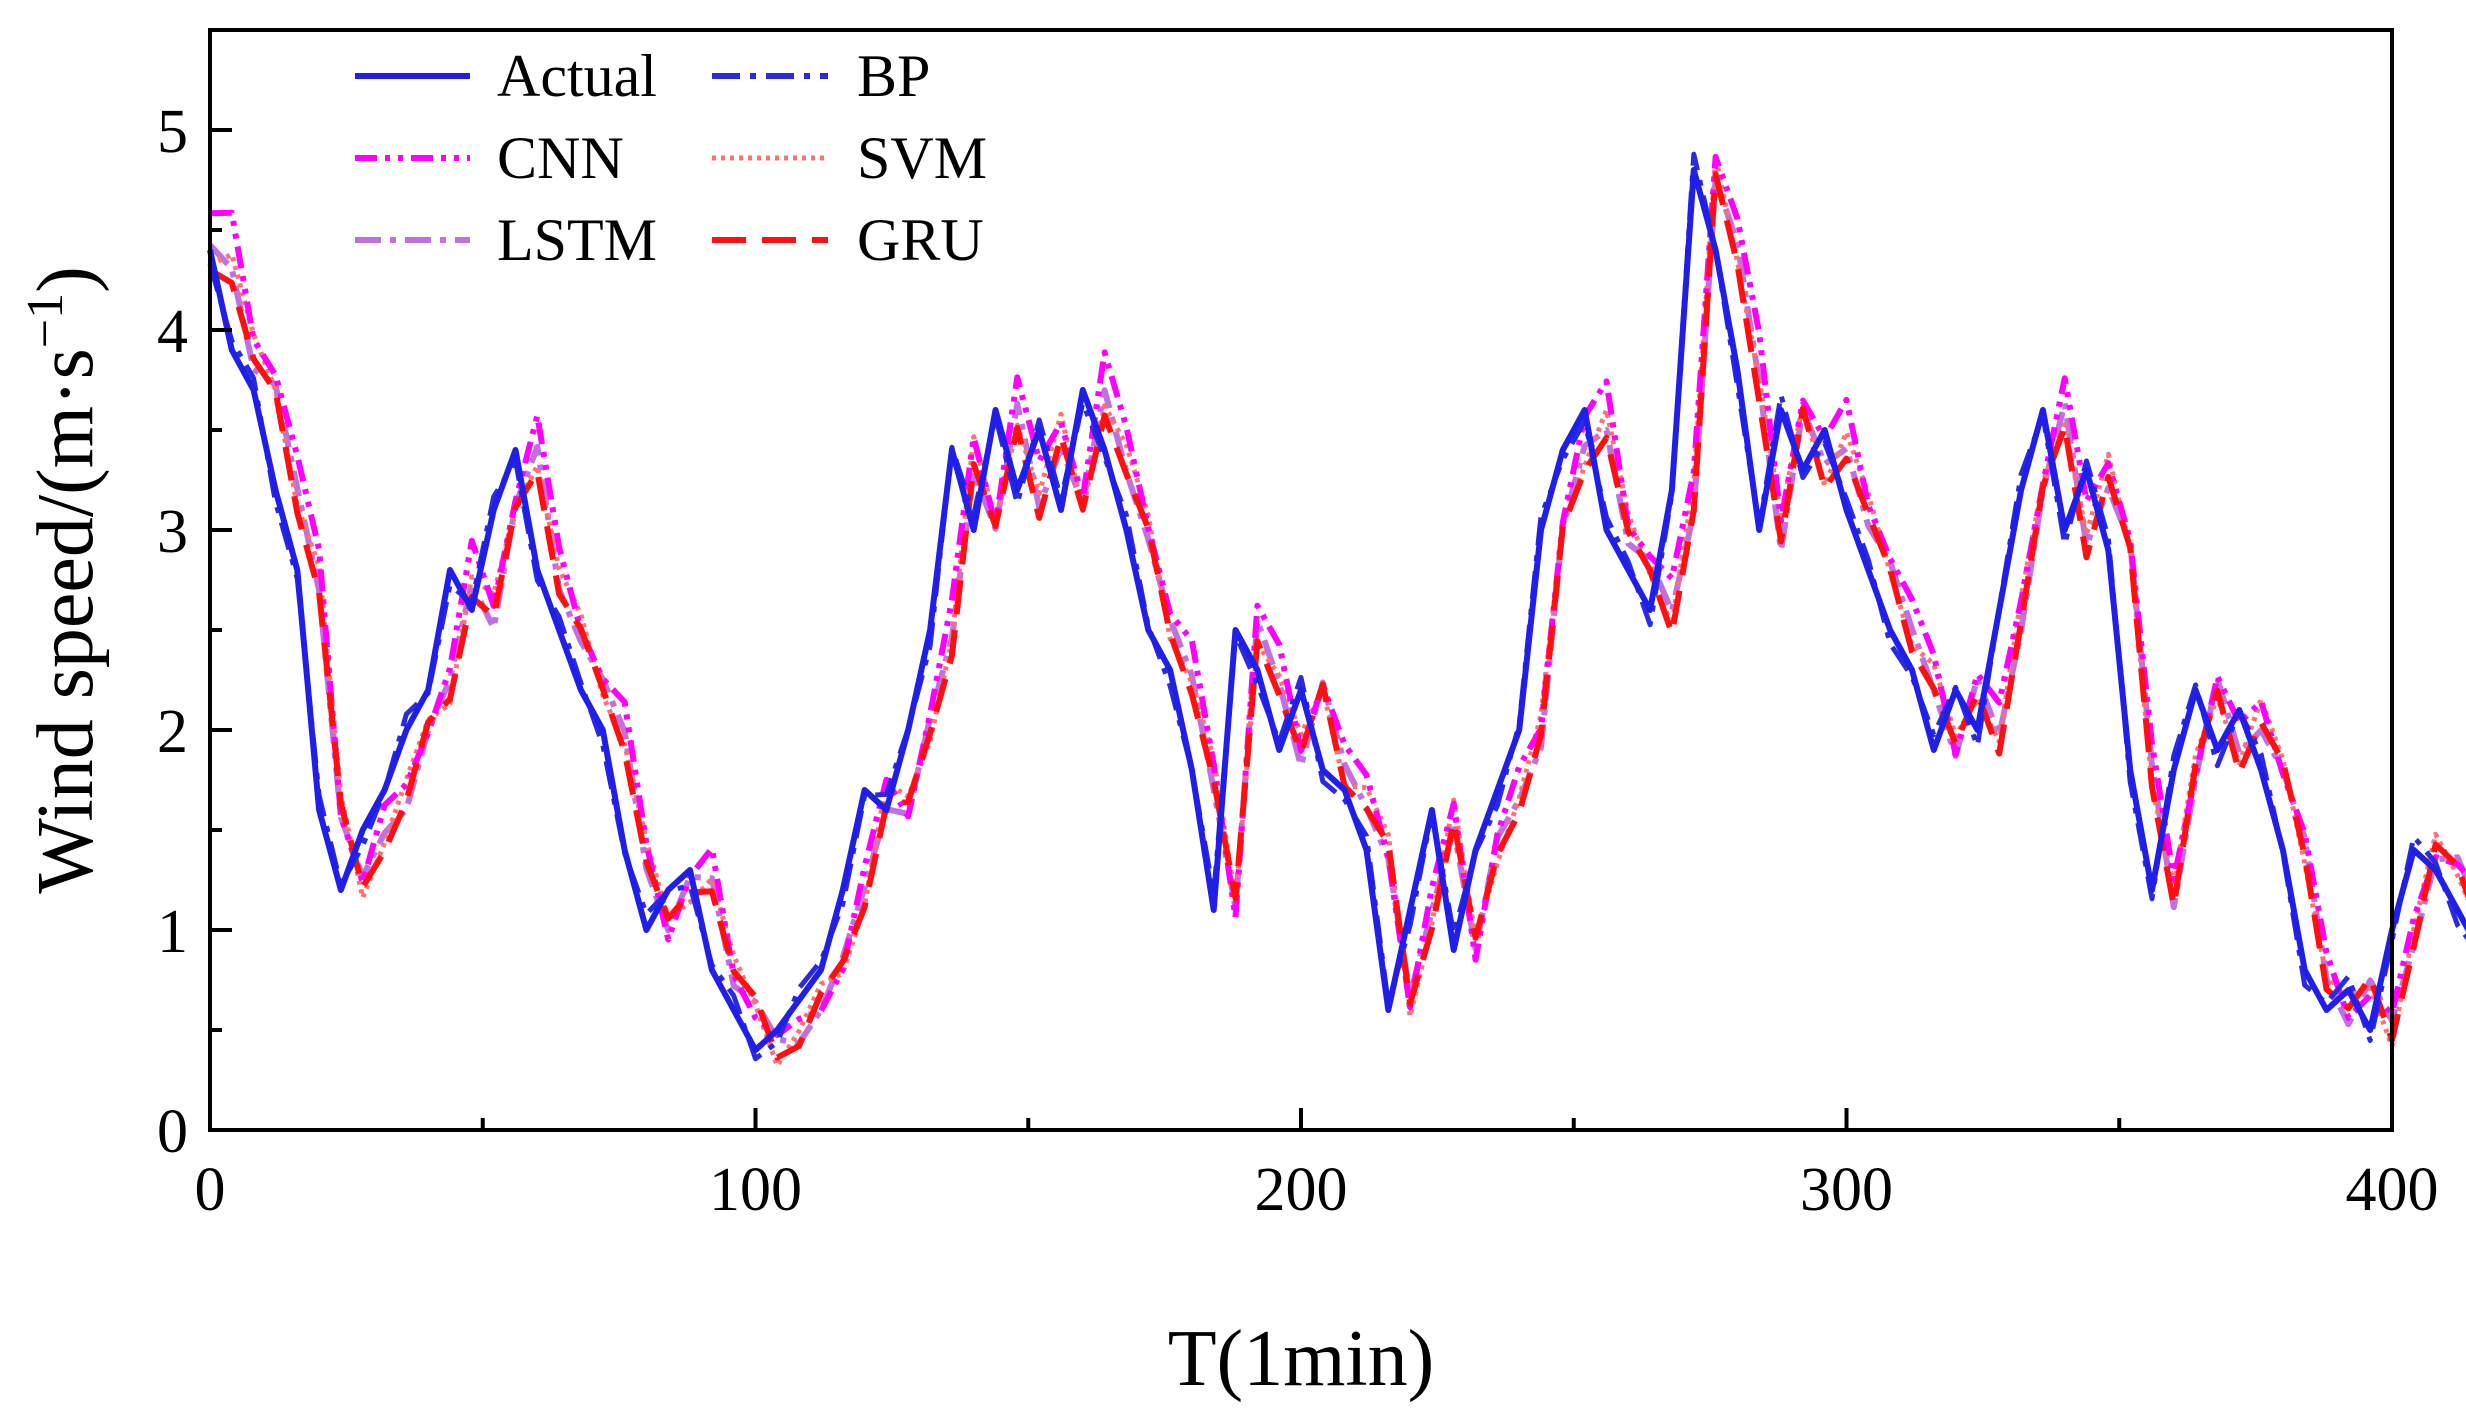 This screenshot has height=1415, width=2466. What do you see at coordinates (1301, 1190) in the screenshot?
I see `x-tick-label: 200` at bounding box center [1301, 1190].